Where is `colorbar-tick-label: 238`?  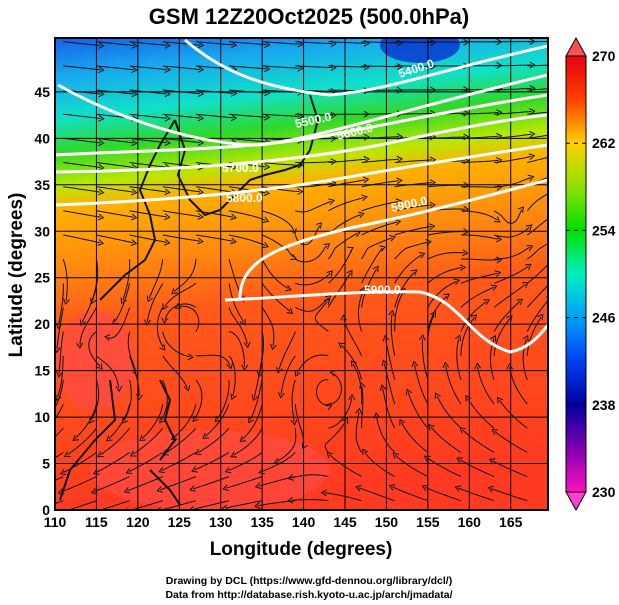 colorbar-tick-label: 238 is located at coordinates (604, 405).